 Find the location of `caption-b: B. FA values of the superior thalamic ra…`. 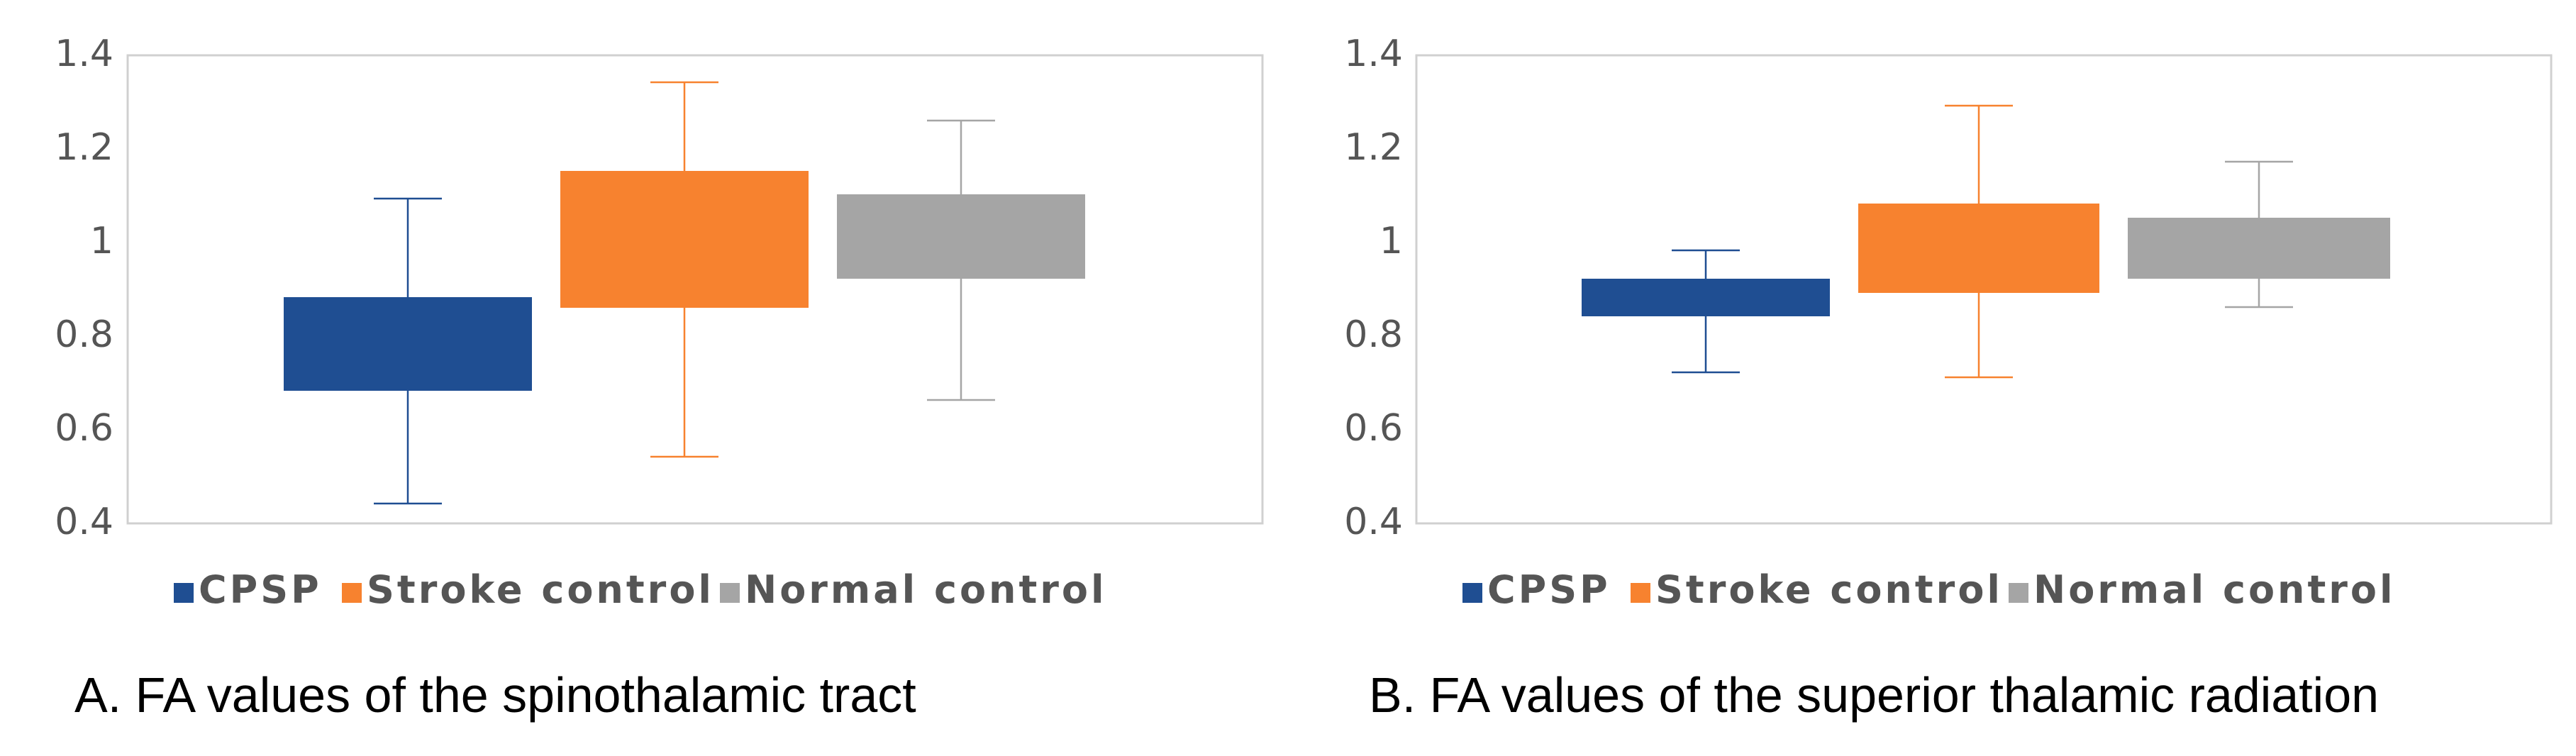

caption-b: B. FA values of the superior thalamic ra… is located at coordinates (1874, 695).